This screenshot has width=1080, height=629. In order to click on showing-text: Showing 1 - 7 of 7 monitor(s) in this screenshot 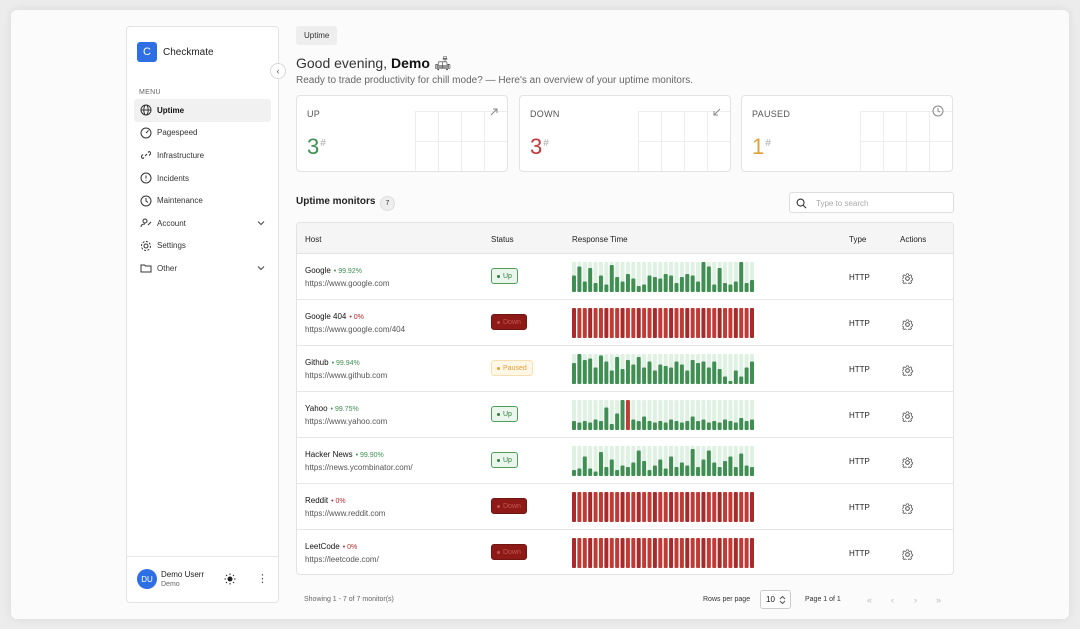, I will do `click(349, 599)`.